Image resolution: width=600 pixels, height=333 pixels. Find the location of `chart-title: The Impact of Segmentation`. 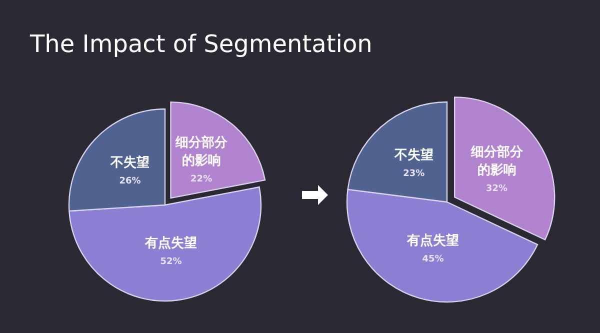

chart-title: The Impact of Segmentation is located at coordinates (200, 44).